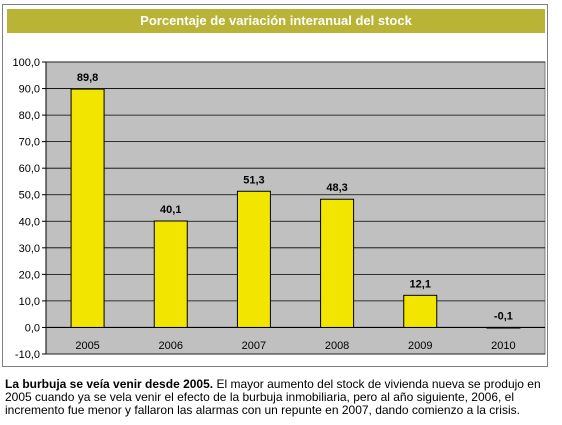  What do you see at coordinates (420, 346) in the screenshot?
I see `x-tick-label-2009: 2009` at bounding box center [420, 346].